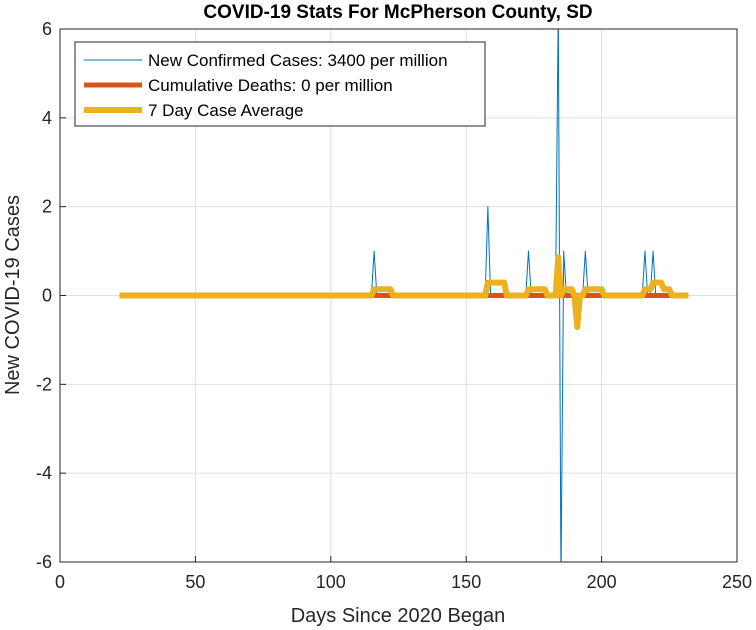 The image size is (756, 630). What do you see at coordinates (398, 616) in the screenshot?
I see `x-axis-label: Days Since 2020 Began` at bounding box center [398, 616].